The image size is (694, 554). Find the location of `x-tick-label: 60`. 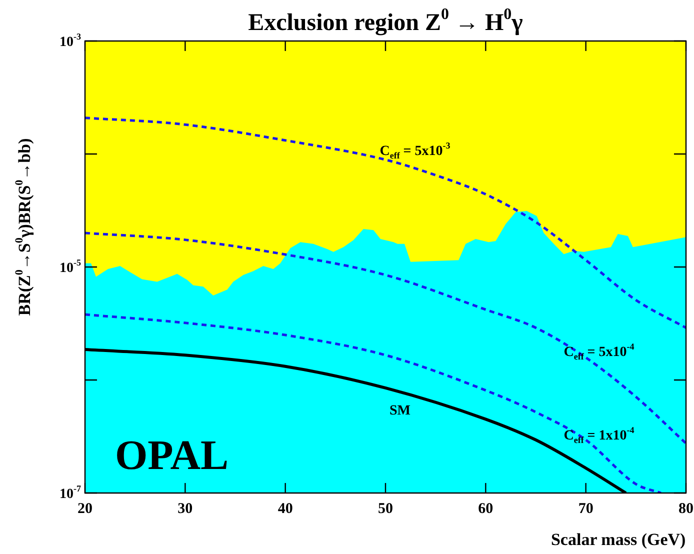

x-tick-label: 60 is located at coordinates (486, 509).